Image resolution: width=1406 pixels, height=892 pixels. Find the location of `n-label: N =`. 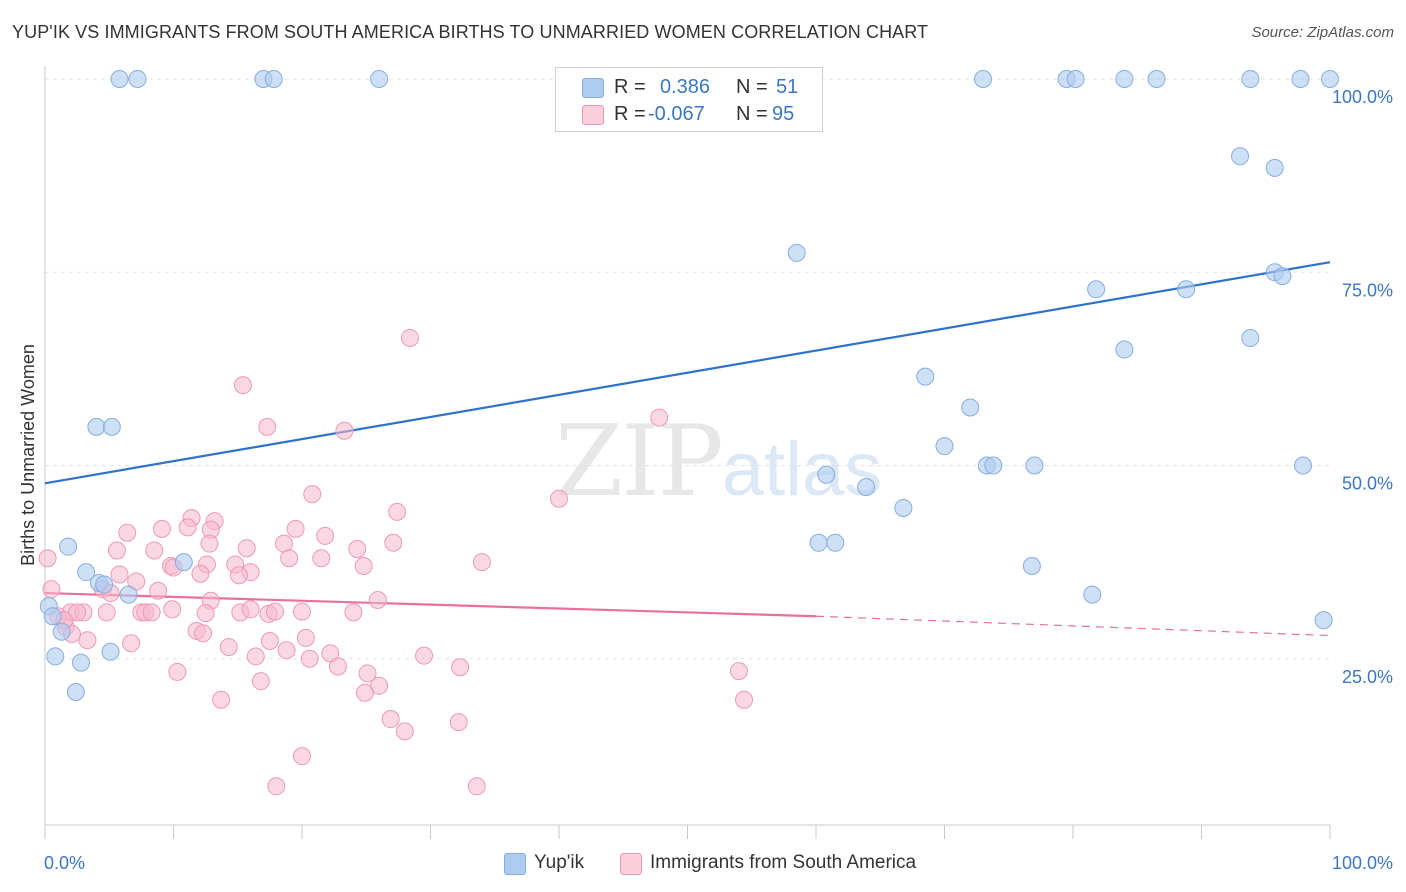

n-label: N = is located at coordinates (752, 87).